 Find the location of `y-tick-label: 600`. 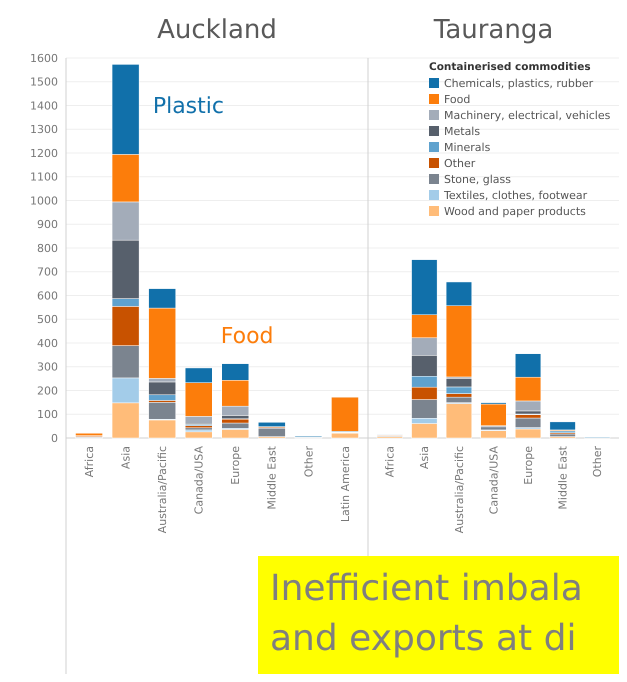

y-tick-label: 600 is located at coordinates (47, 295).